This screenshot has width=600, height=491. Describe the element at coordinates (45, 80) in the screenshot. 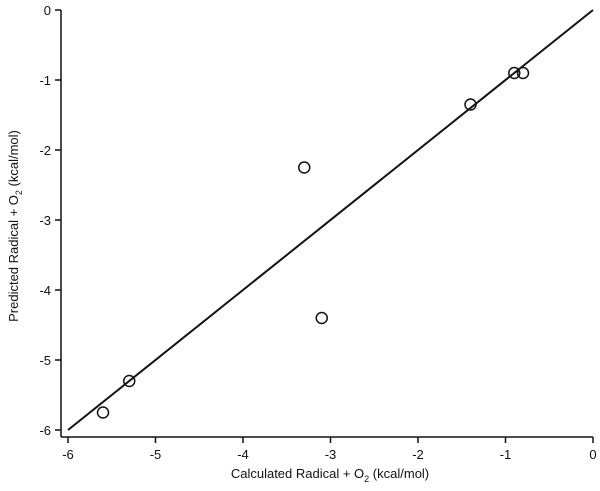

I see `y-tick-label: -1` at that location.